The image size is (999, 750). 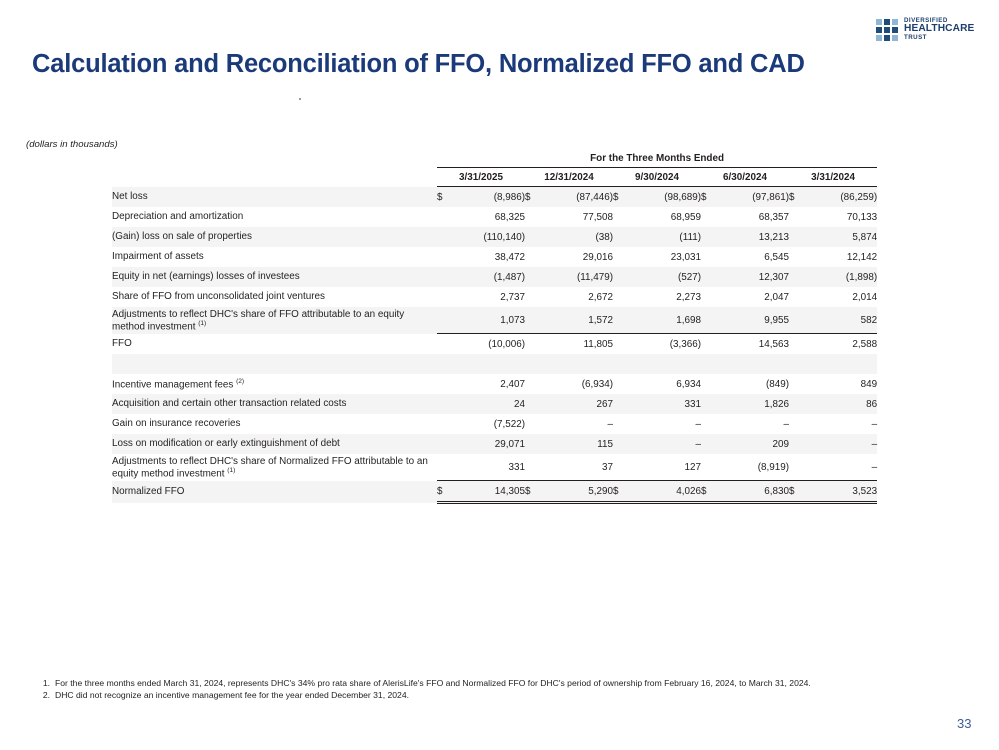 I want to click on row-value: 6,545, so click(x=776, y=257).